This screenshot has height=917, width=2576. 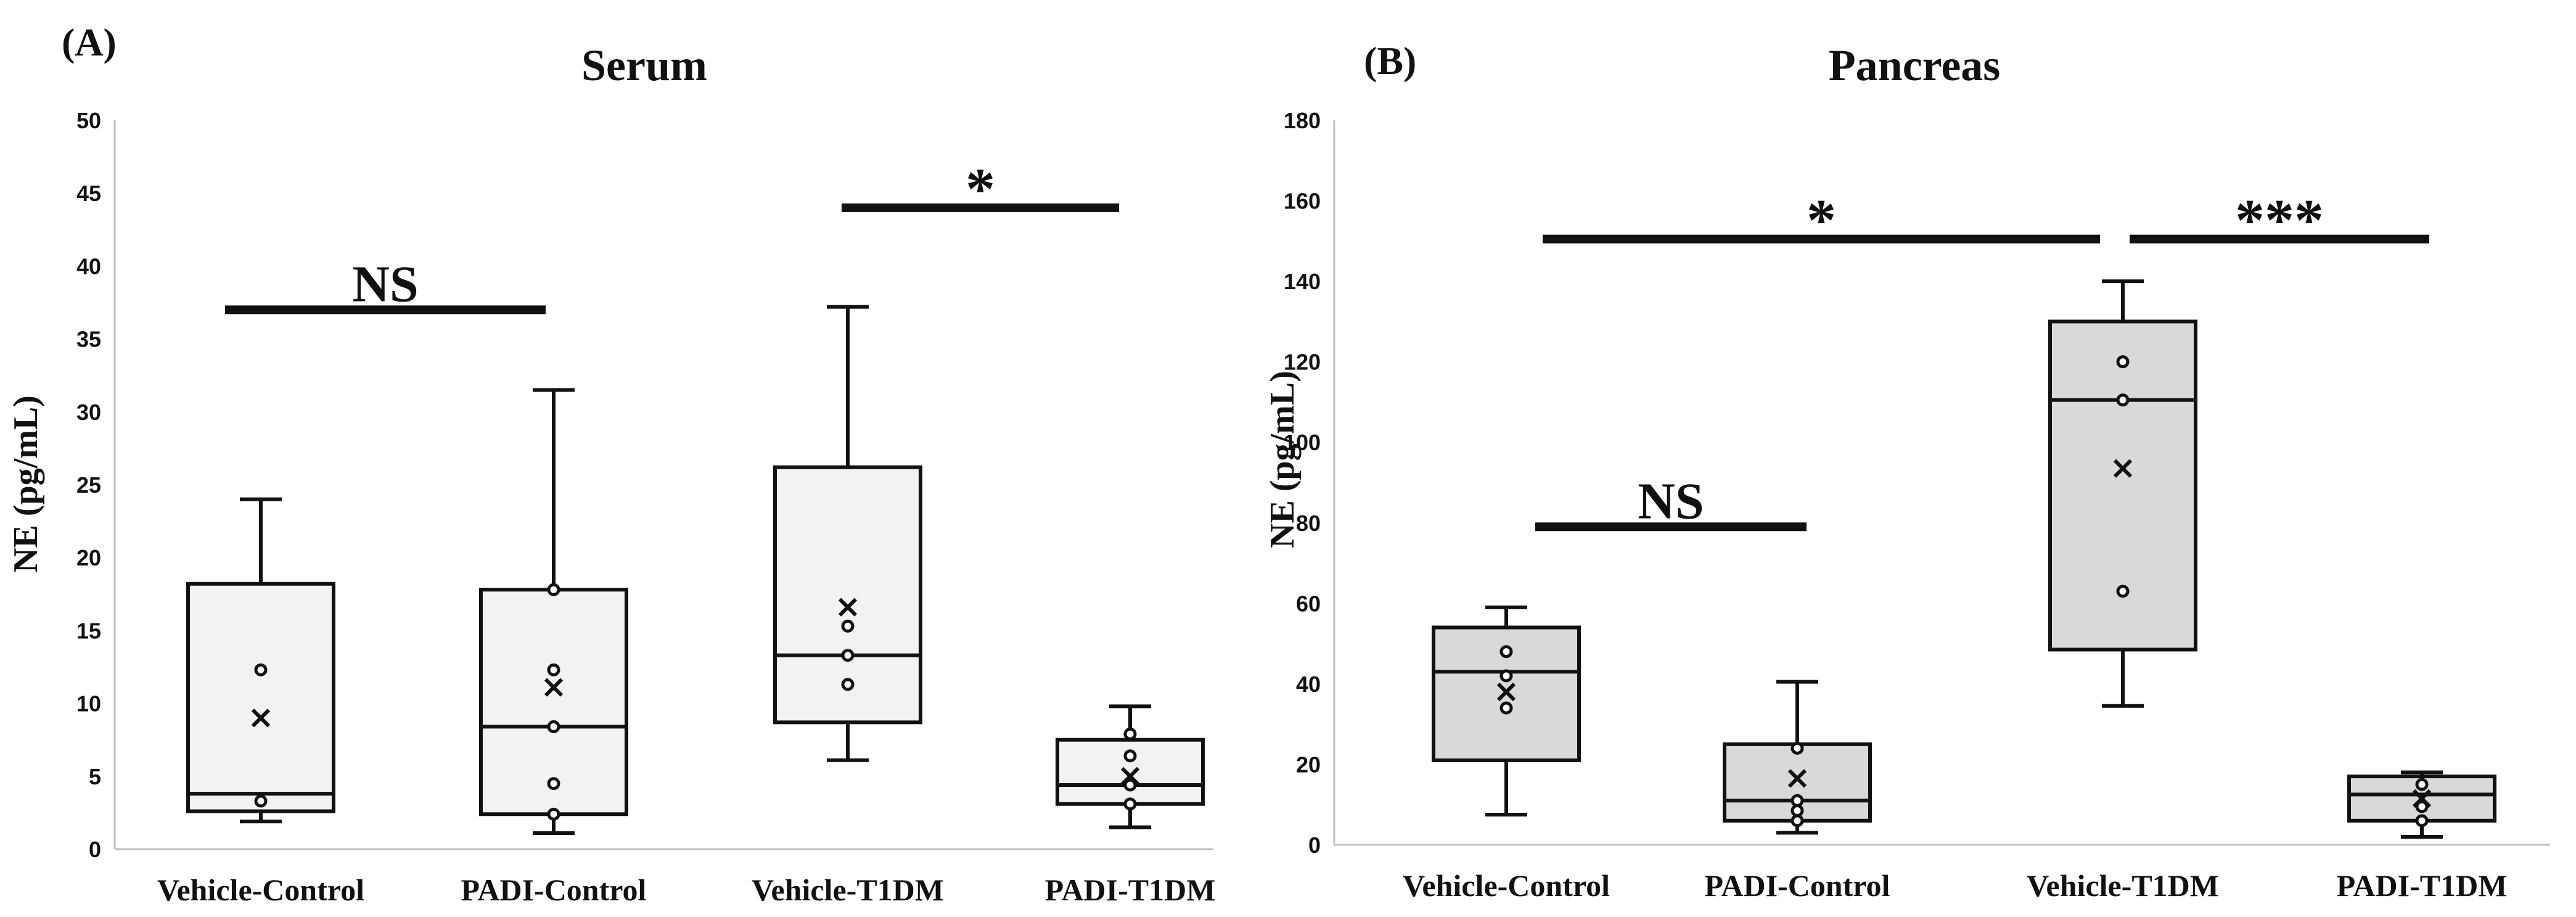 I want to click on y-tick-label: 25, so click(x=88, y=485).